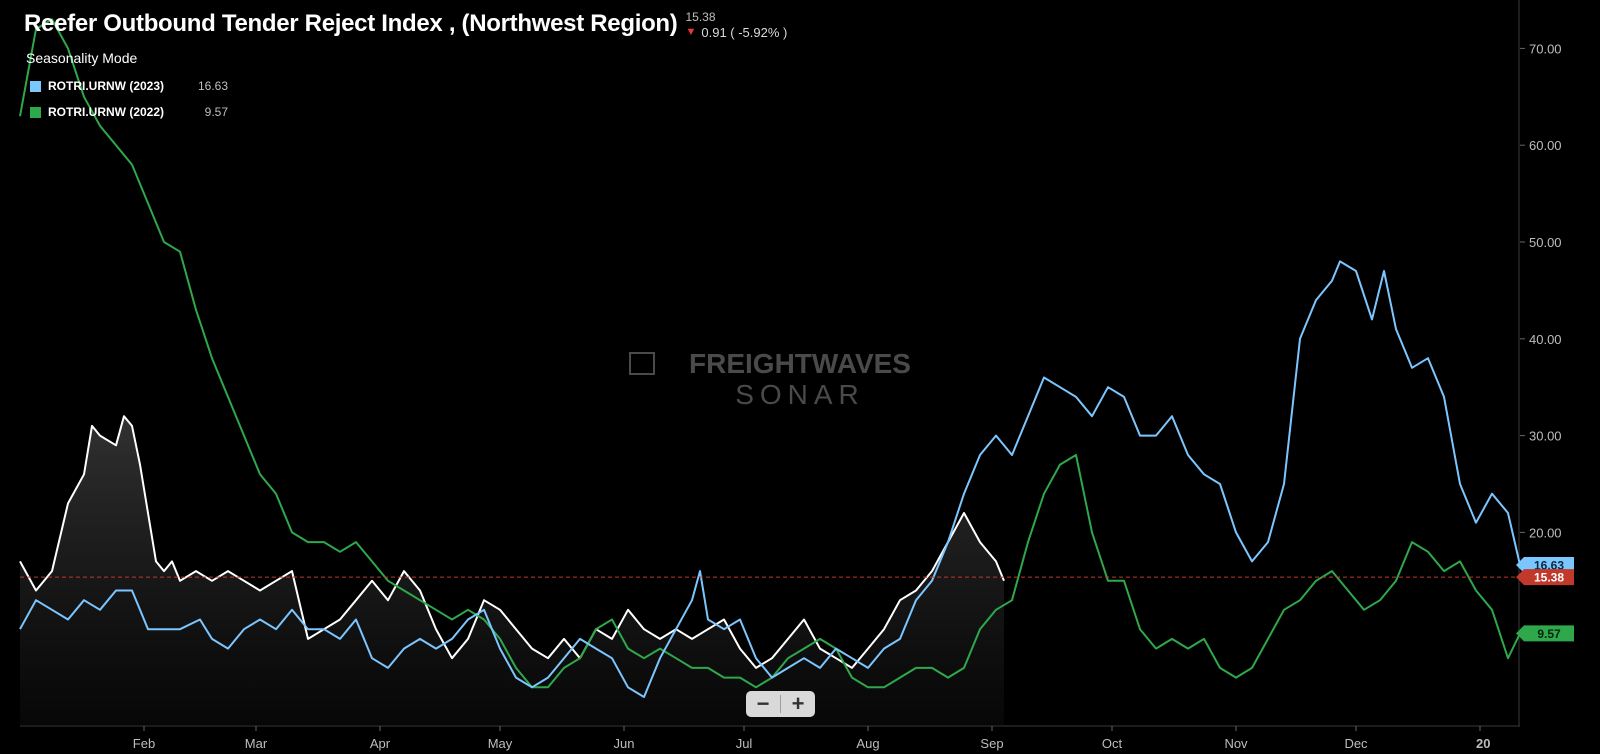  What do you see at coordinates (744, 743) in the screenshot?
I see `x-tick-label: Jul` at bounding box center [744, 743].